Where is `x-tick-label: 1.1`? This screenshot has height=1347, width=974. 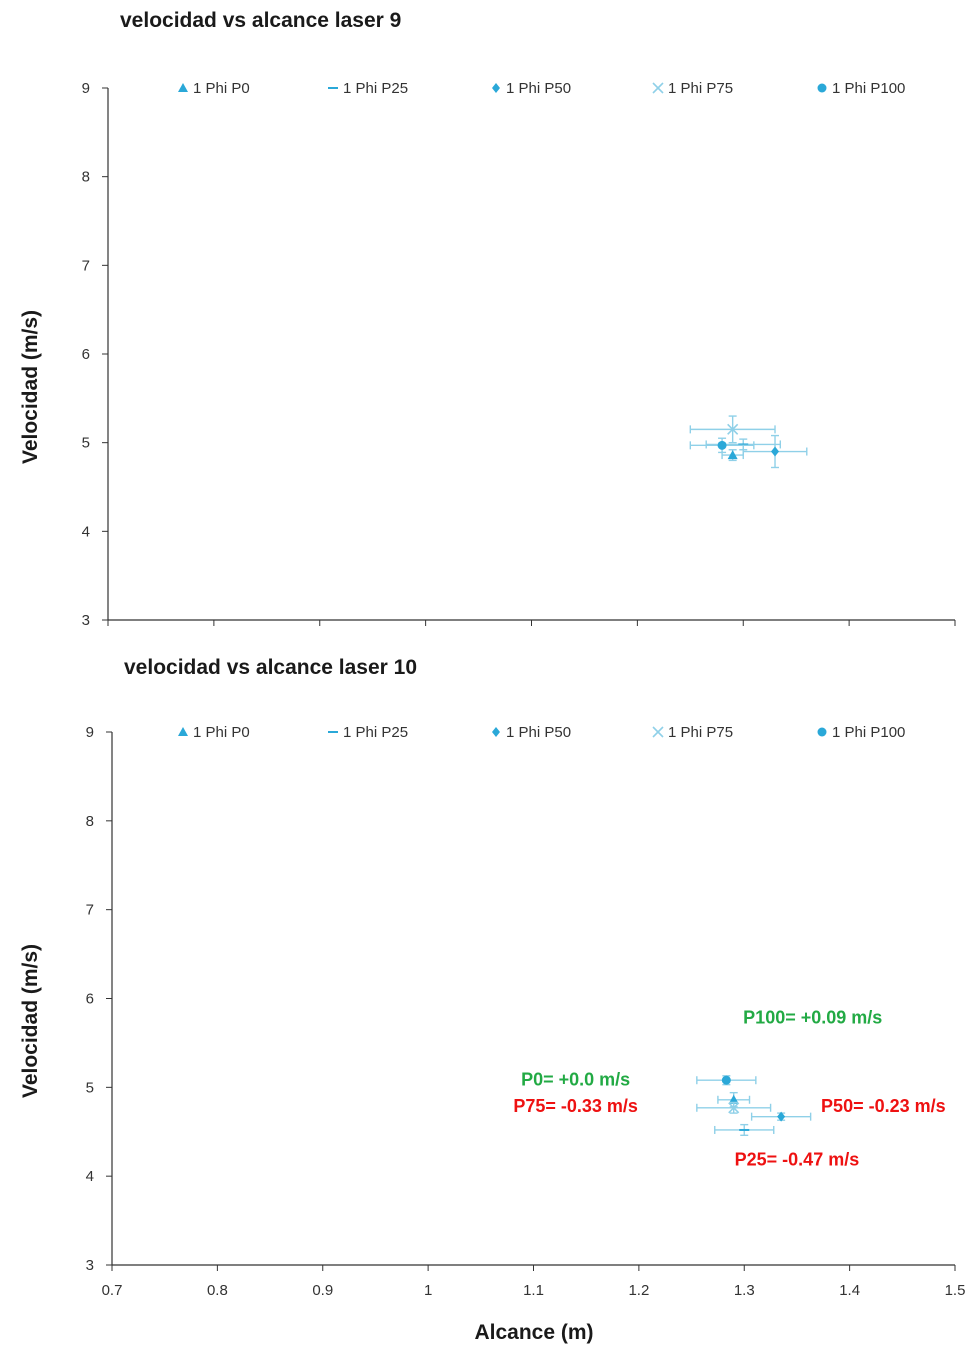
x-tick-label: 1.1 is located at coordinates (533, 1290).